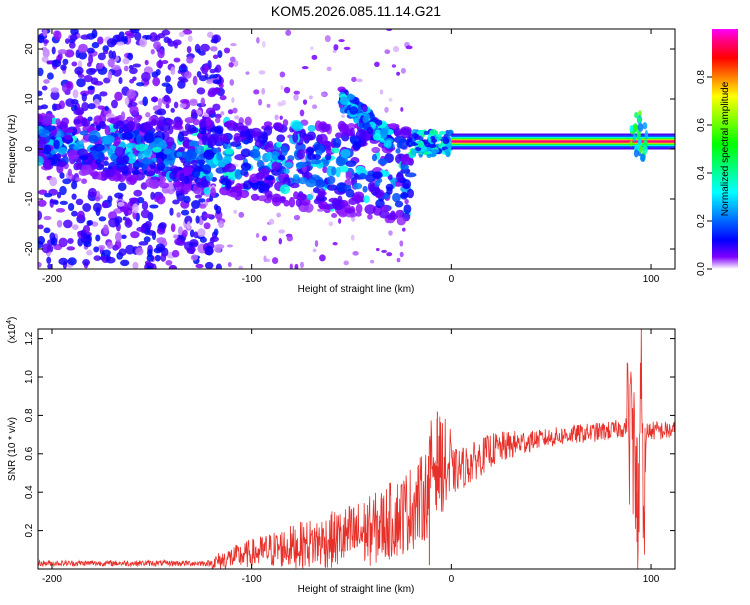 This screenshot has height=605, width=750. Describe the element at coordinates (356, 11) in the screenshot. I see `chart-title: KOM5.2026.085.11.14.G21` at that location.